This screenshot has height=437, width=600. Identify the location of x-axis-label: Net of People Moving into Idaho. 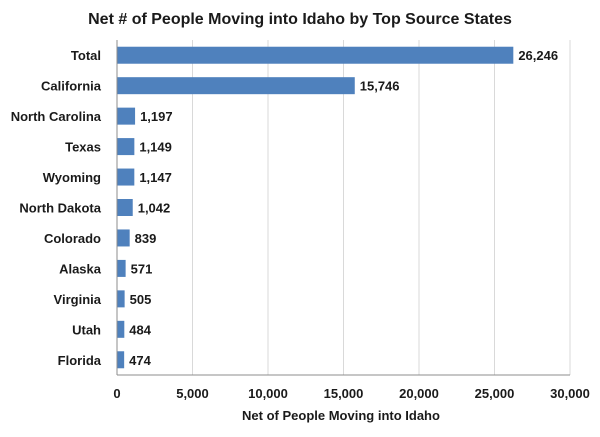
(341, 415).